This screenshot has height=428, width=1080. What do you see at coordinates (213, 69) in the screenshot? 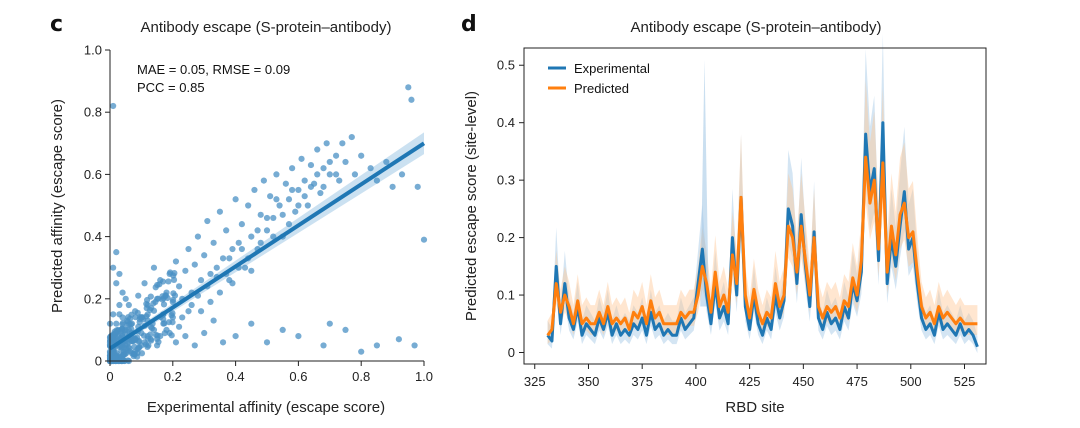
I see `metrics-annotation-mae-rmse: MAE = 0.05, RMSE = 0.09` at bounding box center [213, 69].